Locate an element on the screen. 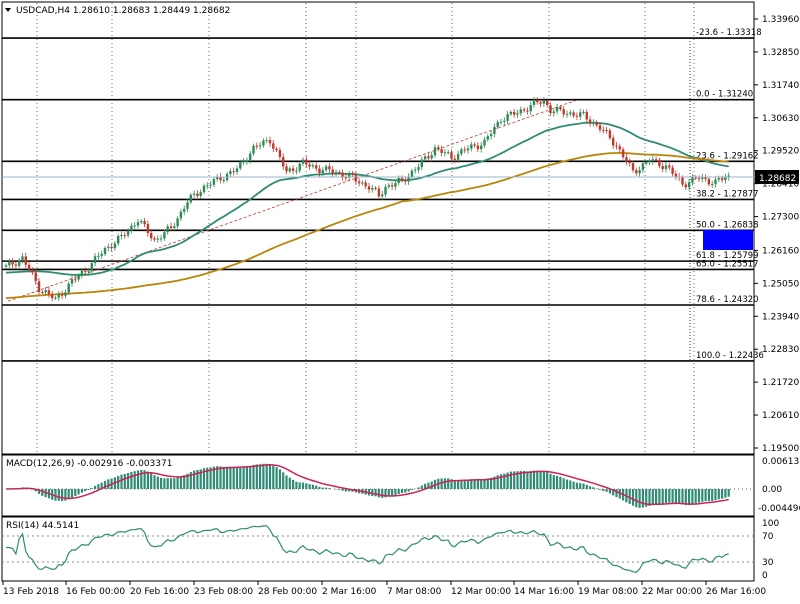  fib-level-label: 50.0 - 1.26838 is located at coordinates (727, 225).